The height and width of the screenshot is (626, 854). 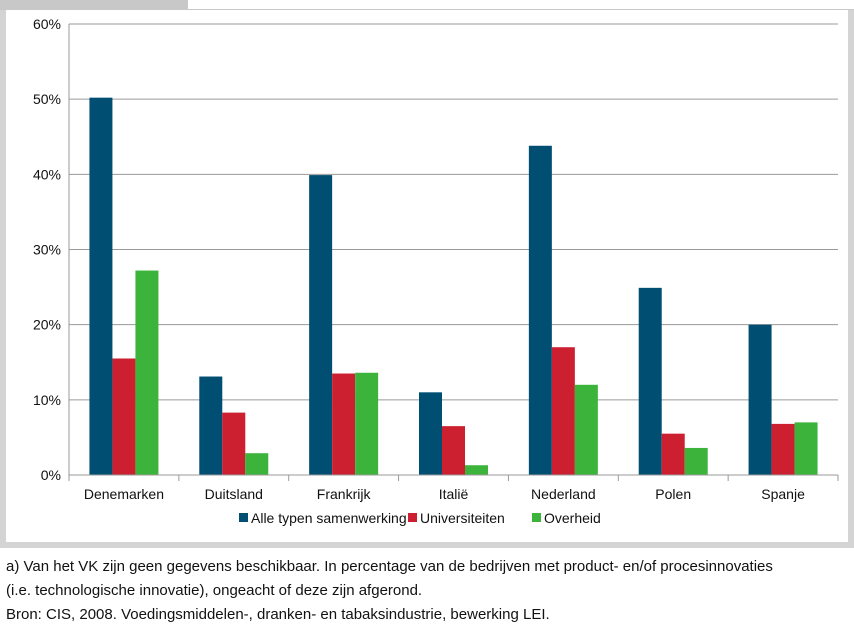 What do you see at coordinates (47, 24) in the screenshot?
I see `y-tick-label: 60%` at bounding box center [47, 24].